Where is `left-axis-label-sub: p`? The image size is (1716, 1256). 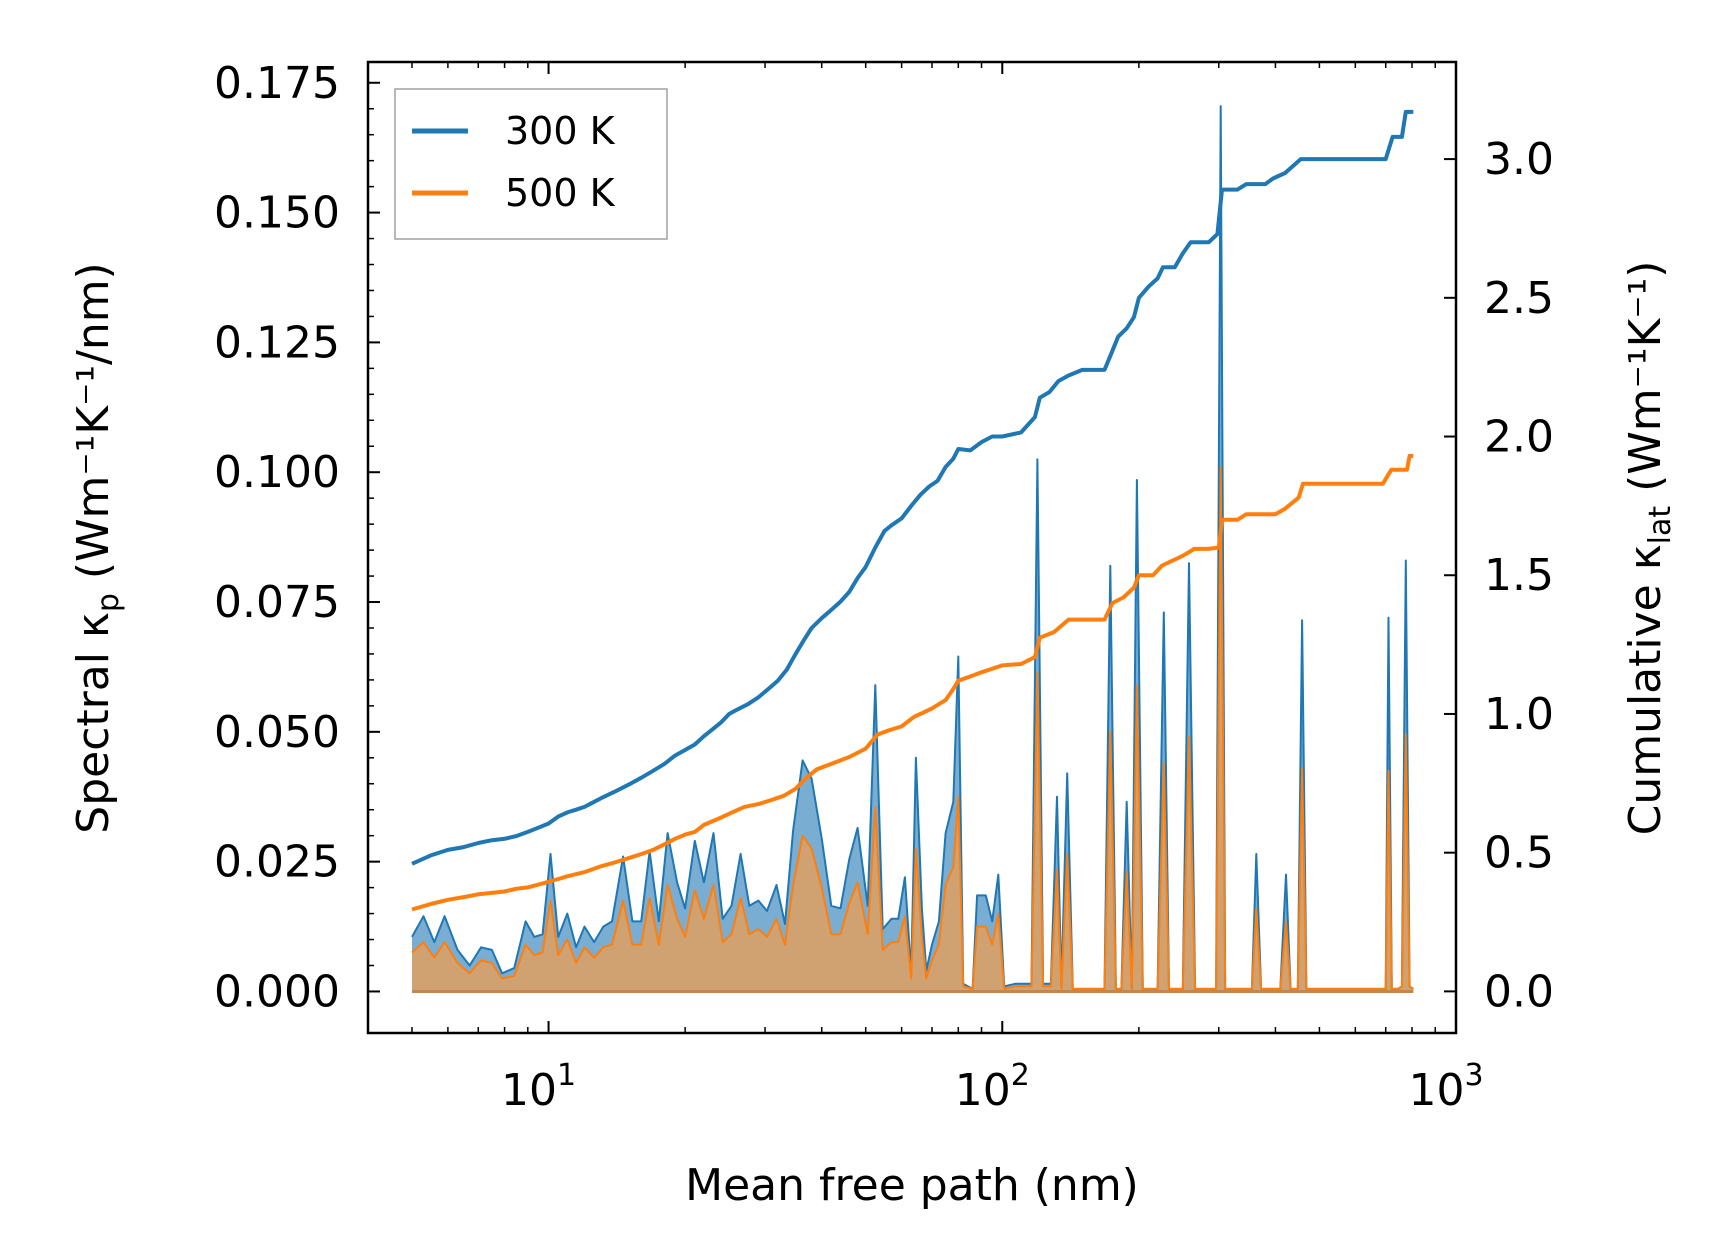
left-axis-label-sub: p is located at coordinates (108, 602).